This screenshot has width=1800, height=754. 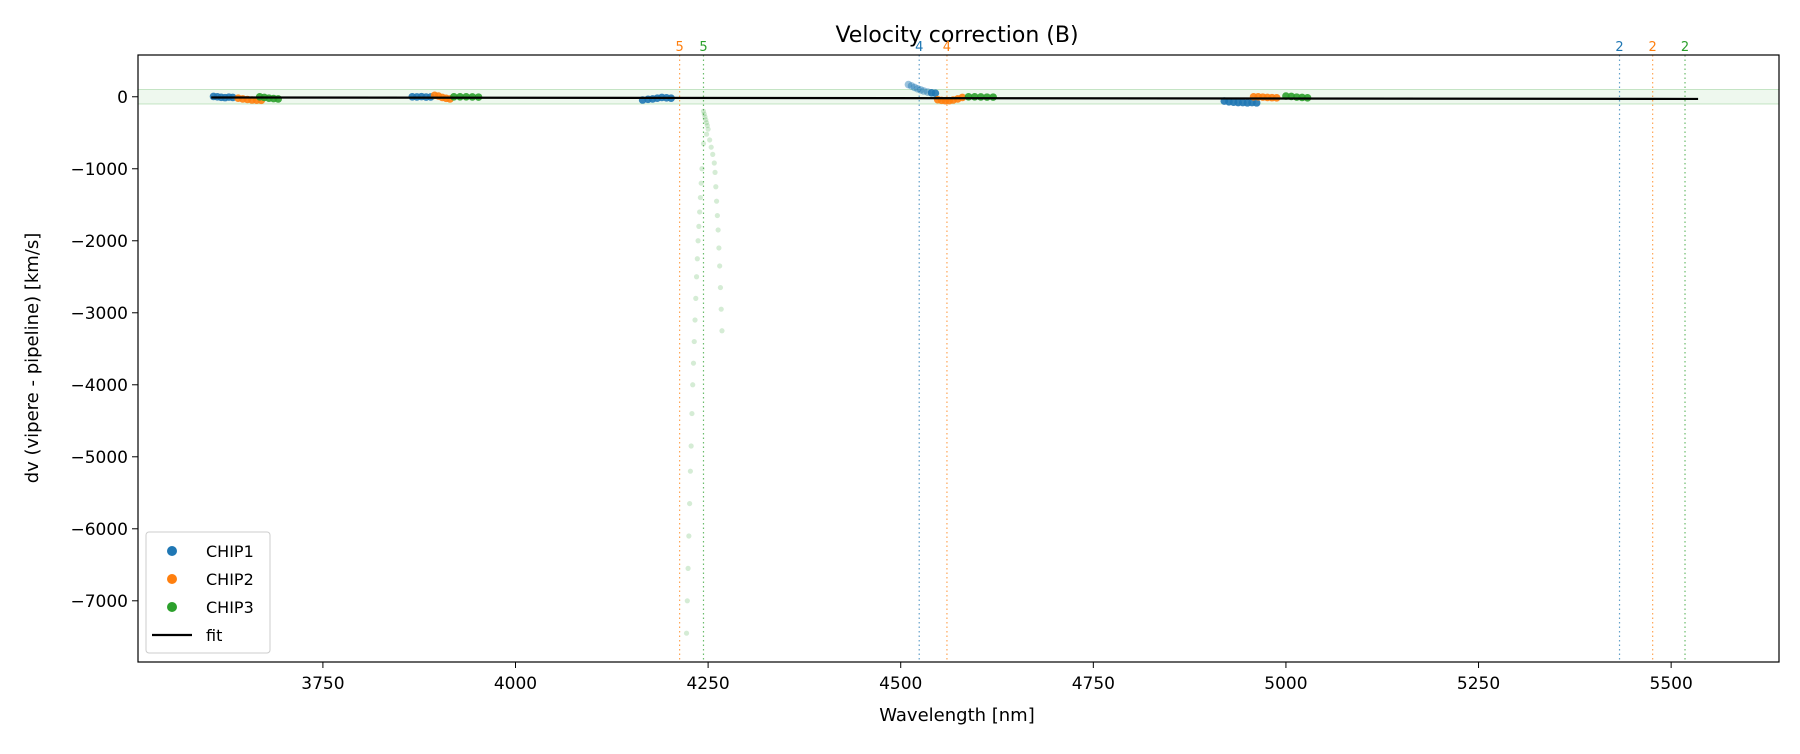 I want to click on x-tick-label: 4750, so click(x=1093, y=684).